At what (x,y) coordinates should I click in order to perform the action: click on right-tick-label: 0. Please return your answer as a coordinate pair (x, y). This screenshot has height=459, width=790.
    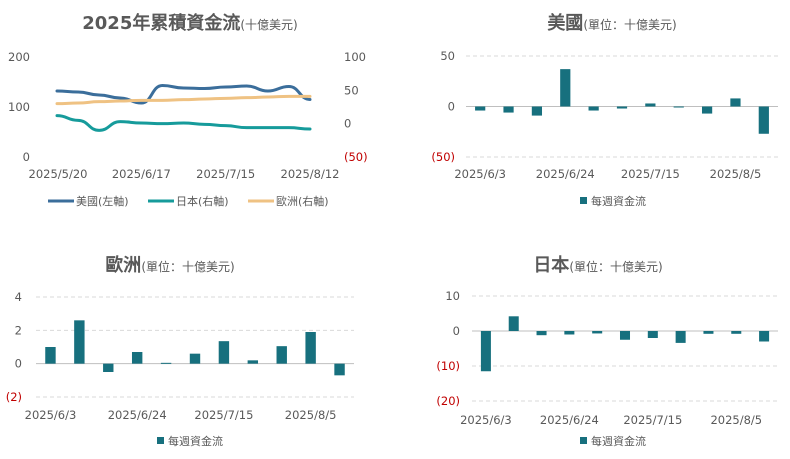
    Looking at the image, I should click on (347, 124).